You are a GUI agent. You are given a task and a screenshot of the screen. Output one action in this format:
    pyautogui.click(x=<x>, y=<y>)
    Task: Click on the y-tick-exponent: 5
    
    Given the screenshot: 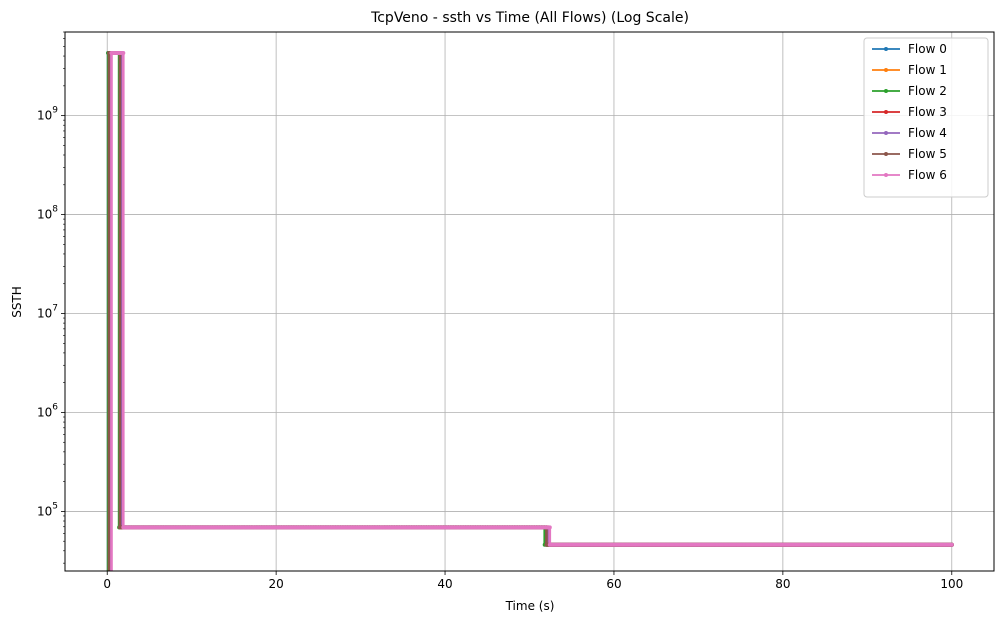 What is the action you would take?
    pyautogui.click(x=55, y=506)
    